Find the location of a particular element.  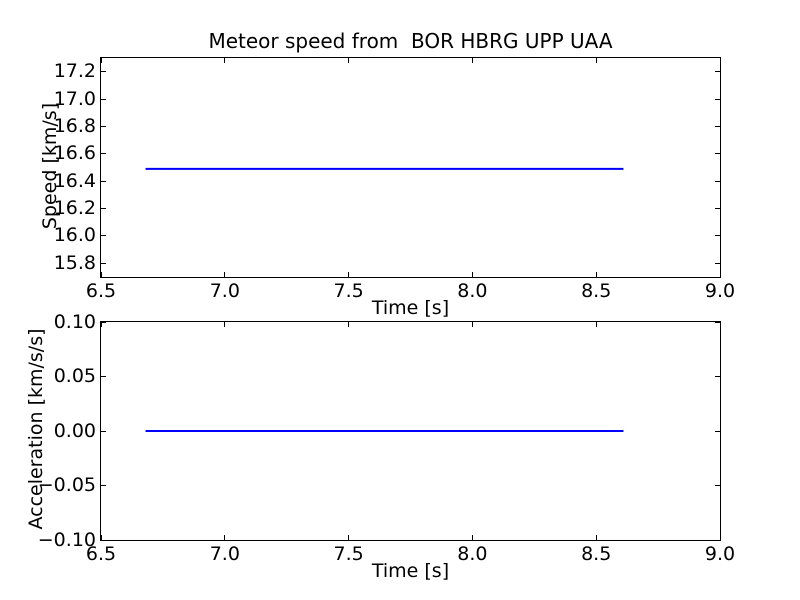

y-tick-label: −0.05 is located at coordinates (66, 485).